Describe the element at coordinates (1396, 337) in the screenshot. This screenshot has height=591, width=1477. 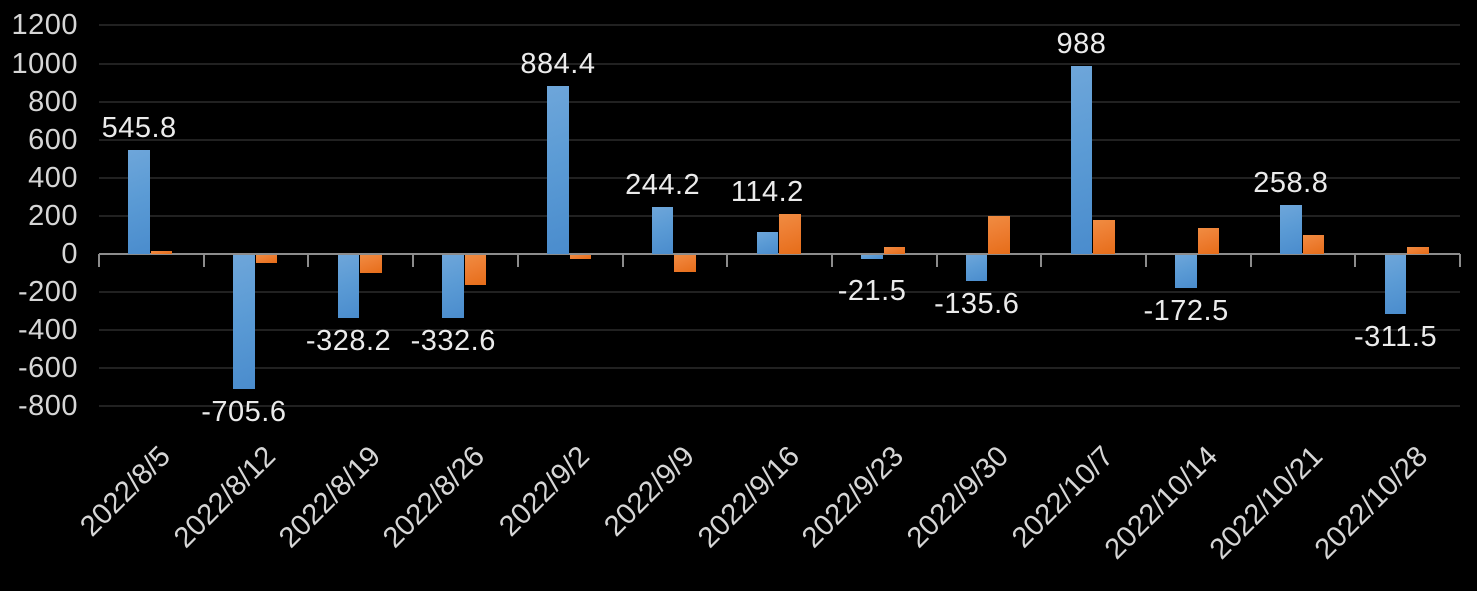
I see `data-label: -311.5` at that location.